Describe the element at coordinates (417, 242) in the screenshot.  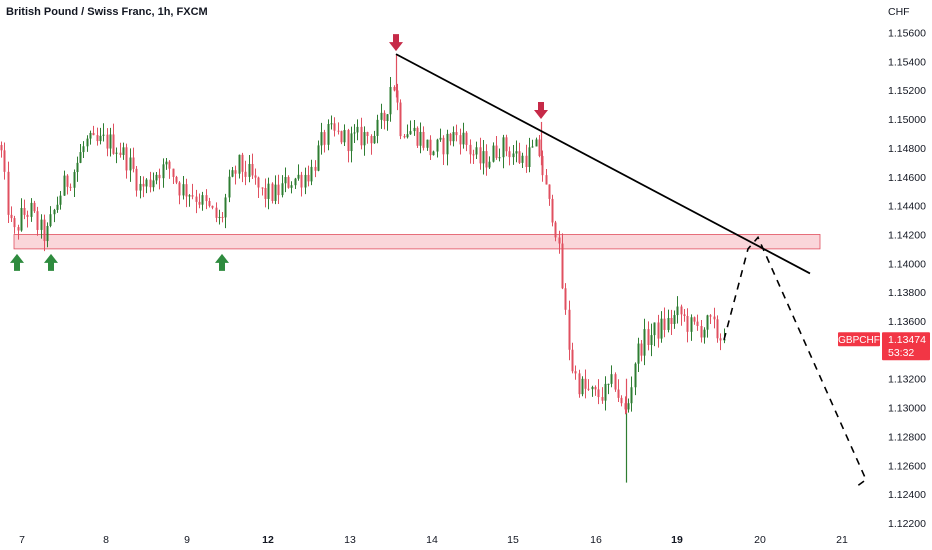
I see `support-zone` at that location.